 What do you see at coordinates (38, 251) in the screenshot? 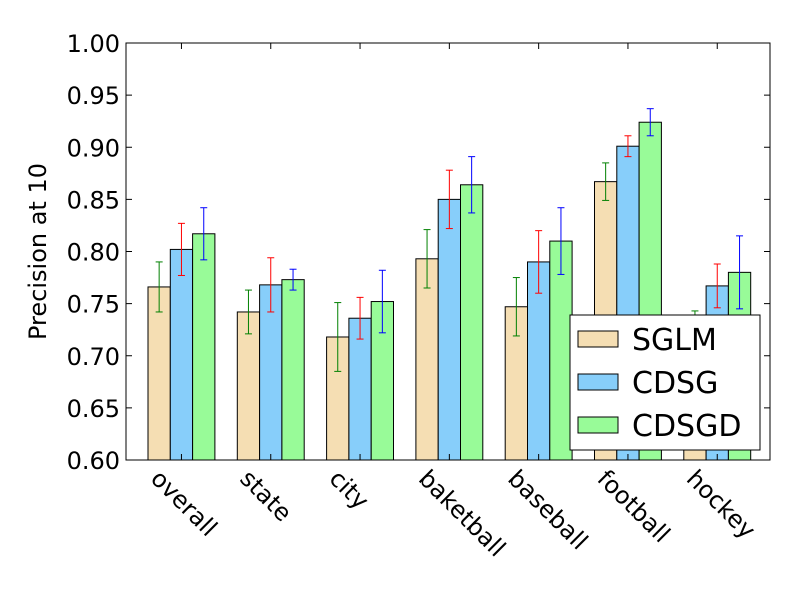
I see `y-axis-label: Precision at 10` at bounding box center [38, 251].